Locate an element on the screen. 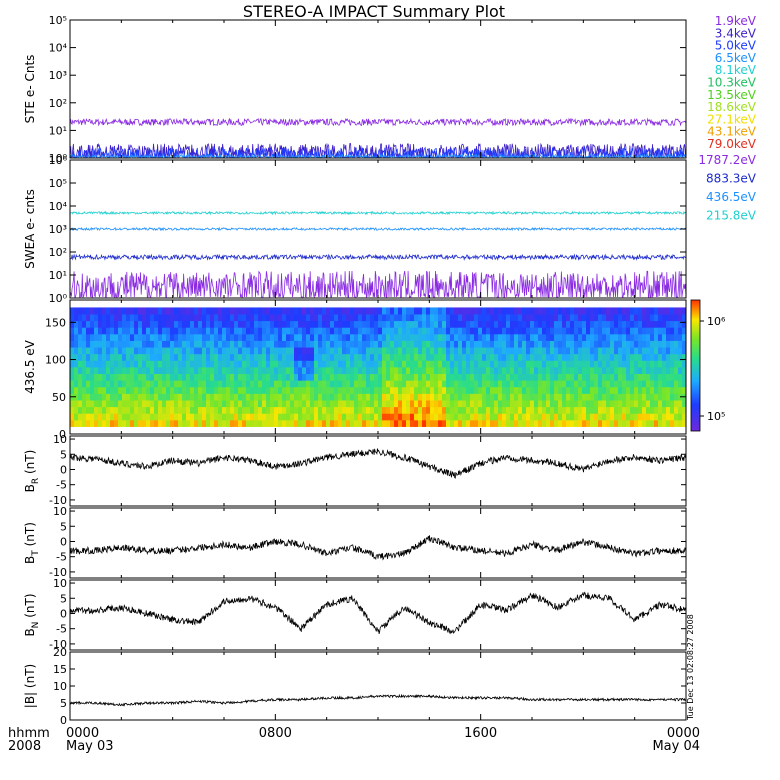  panel-bt: -10 -5 0 5 10 BT (nT) is located at coordinates (355, 542).